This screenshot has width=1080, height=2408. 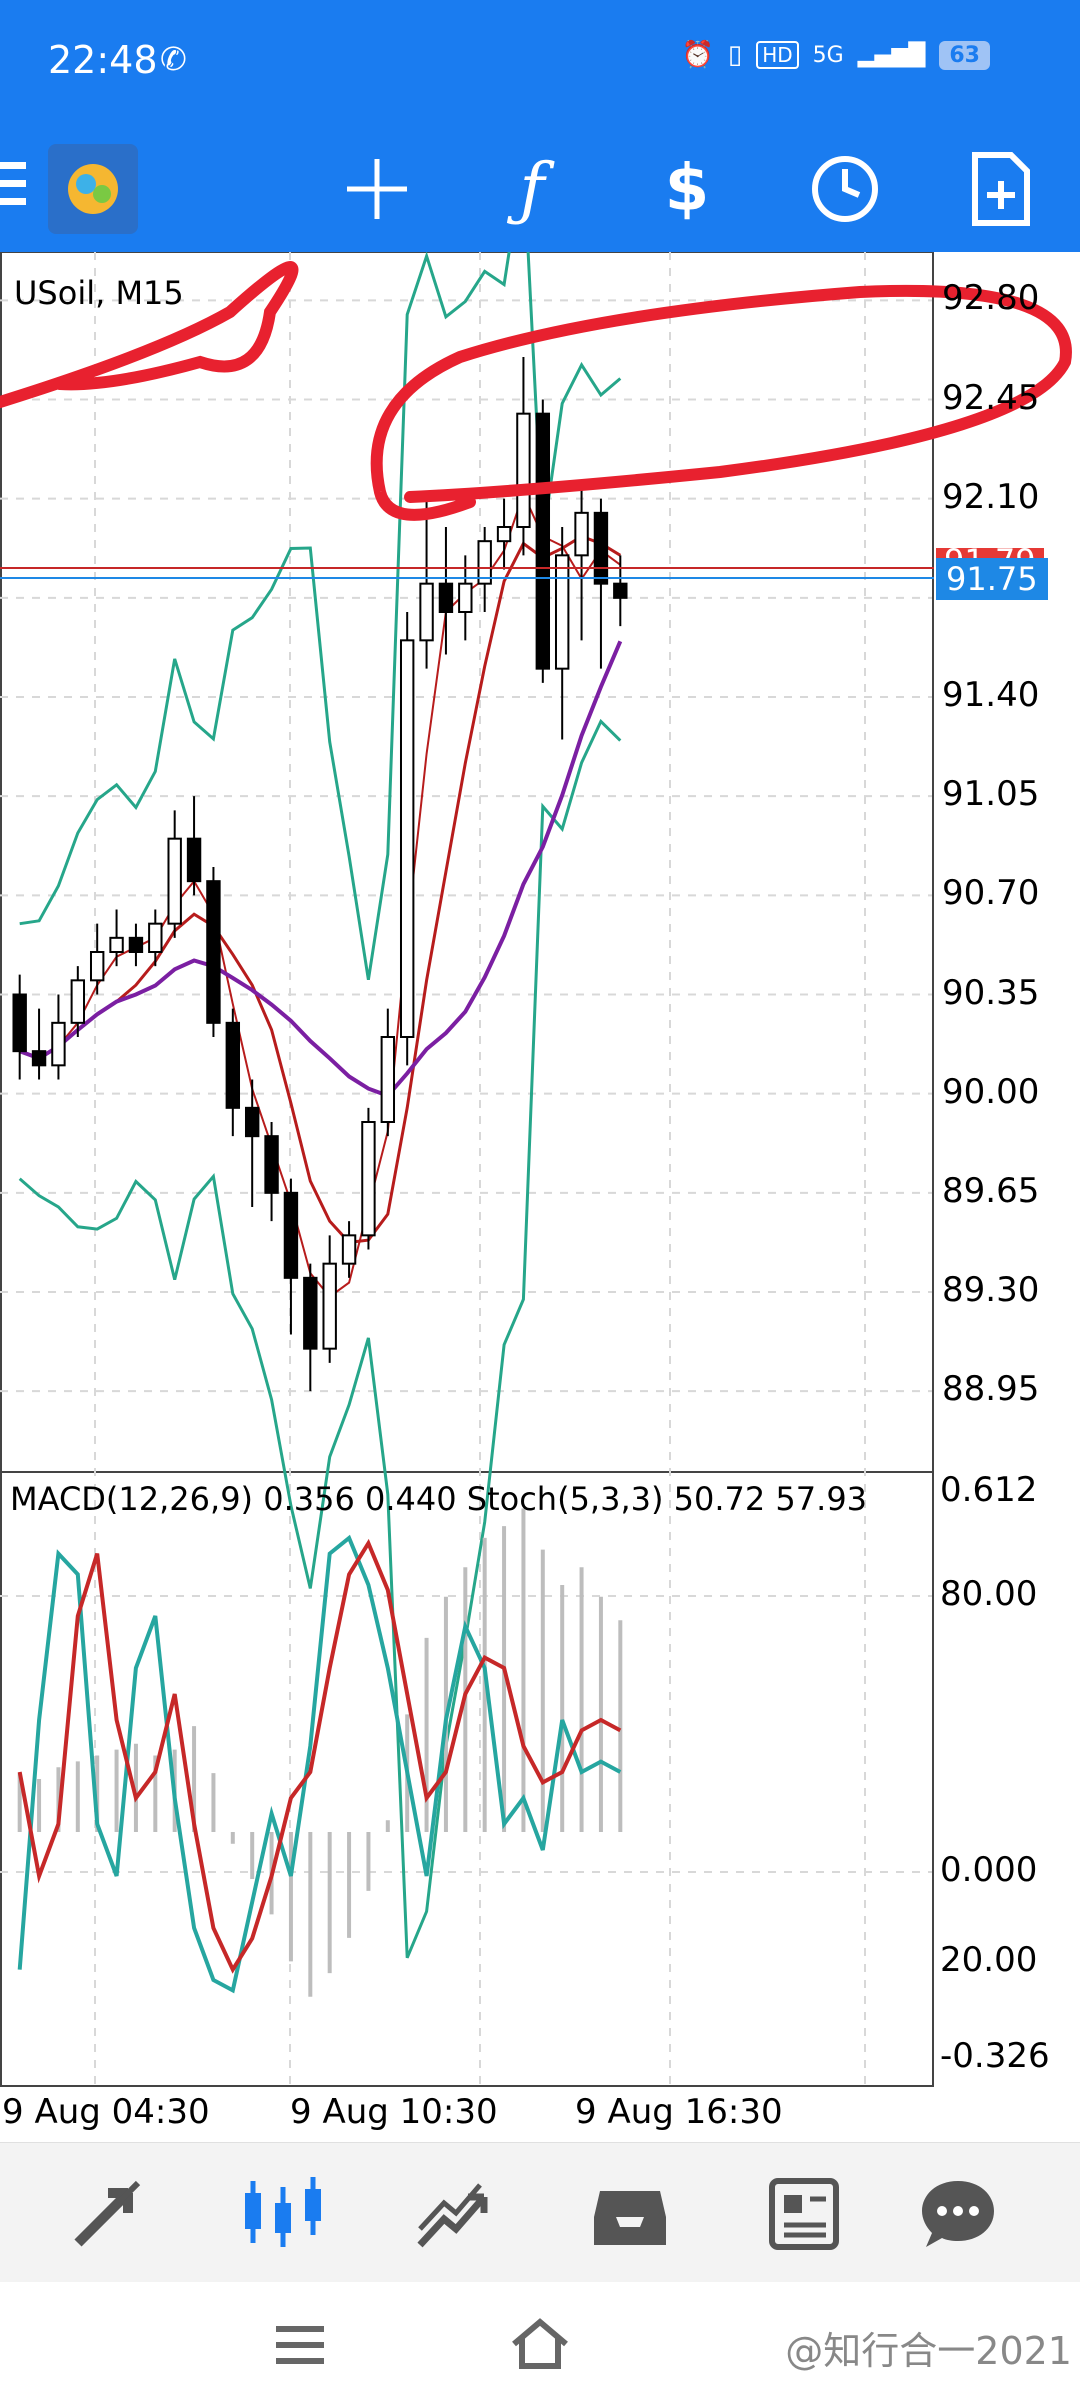 I want to click on status-time: 22:48, so click(x=103, y=60).